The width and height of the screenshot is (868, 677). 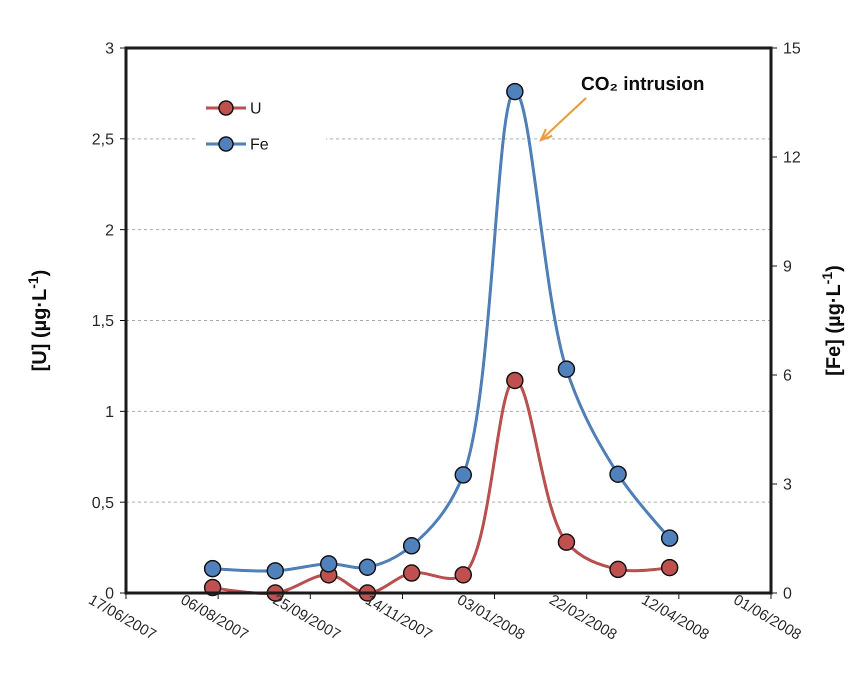 What do you see at coordinates (109, 231) in the screenshot?
I see `y-tick-label: 2` at bounding box center [109, 231].